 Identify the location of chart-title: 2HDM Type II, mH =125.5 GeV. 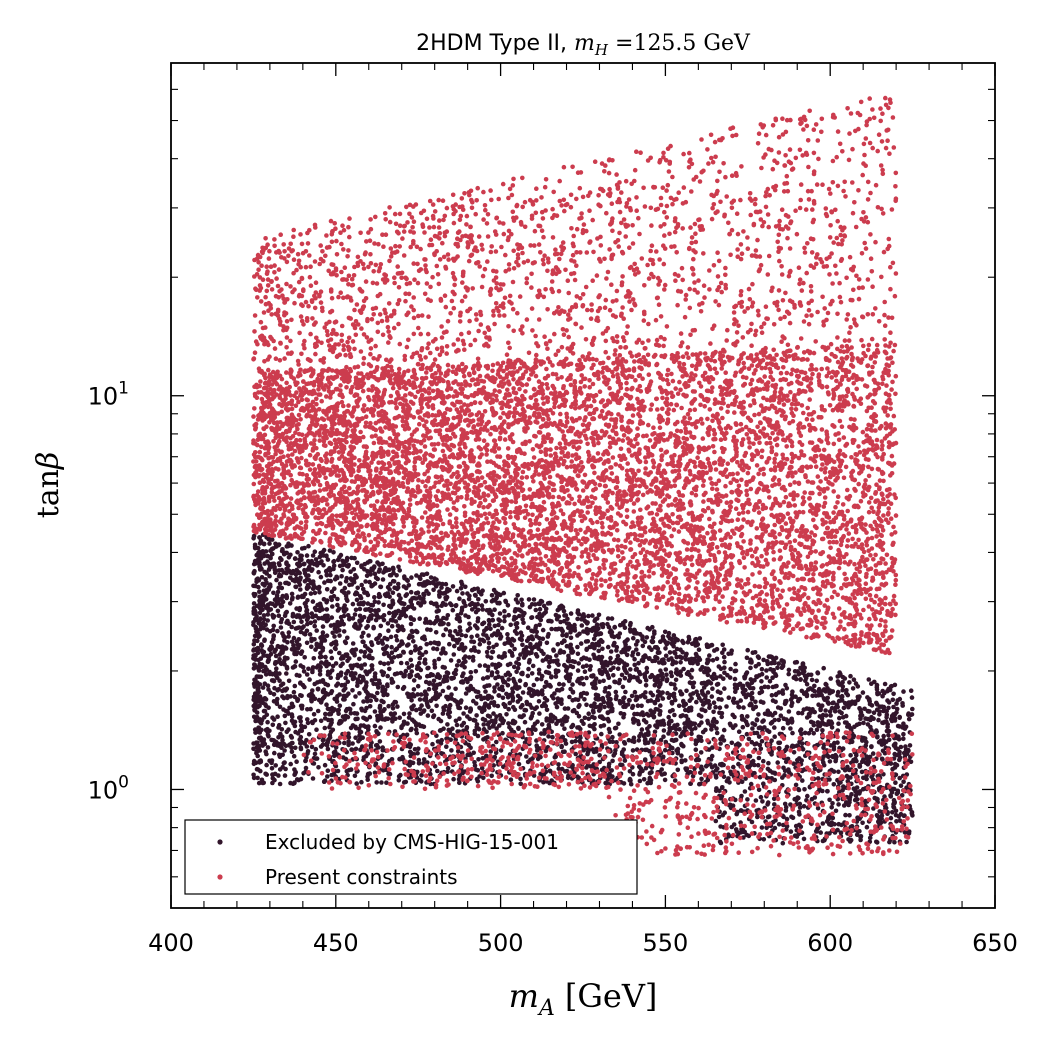
(583, 45).